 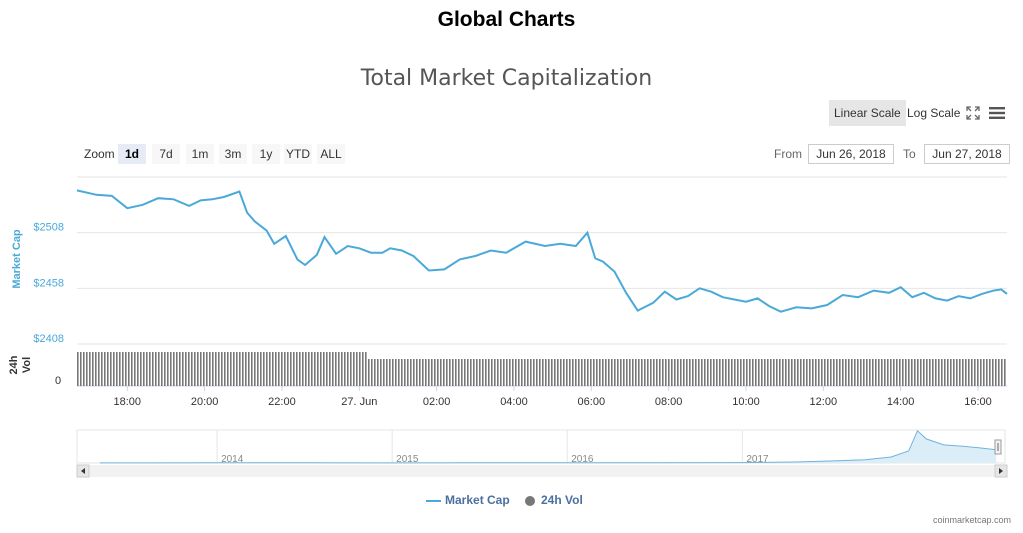 I want to click on legend-market-cap: Market Cap, so click(x=468, y=500).